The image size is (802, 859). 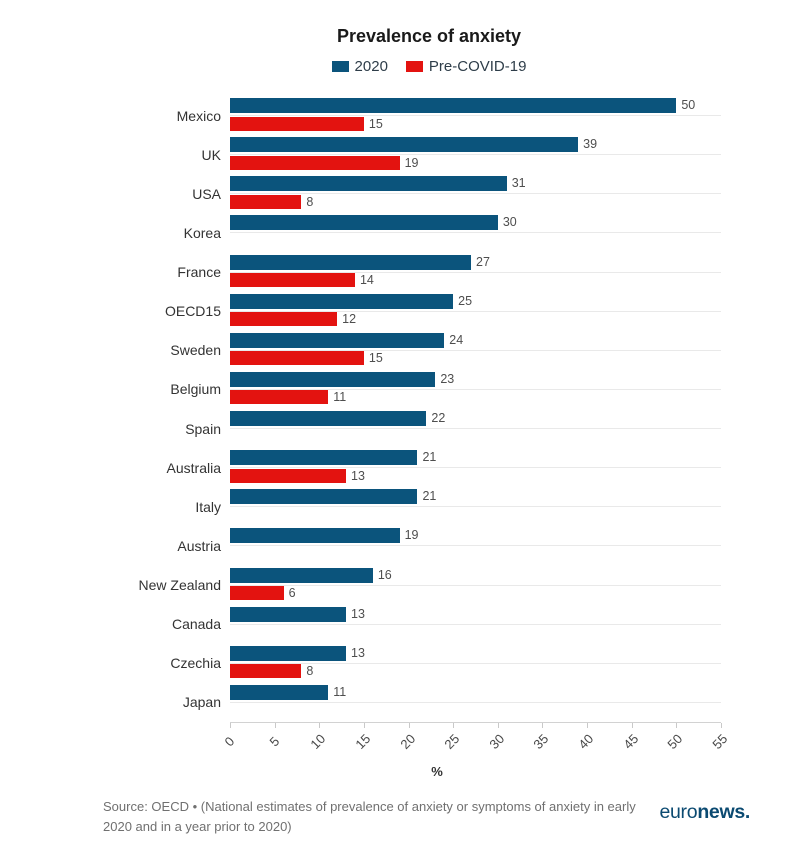 What do you see at coordinates (199, 272) in the screenshot?
I see `category-label: France` at bounding box center [199, 272].